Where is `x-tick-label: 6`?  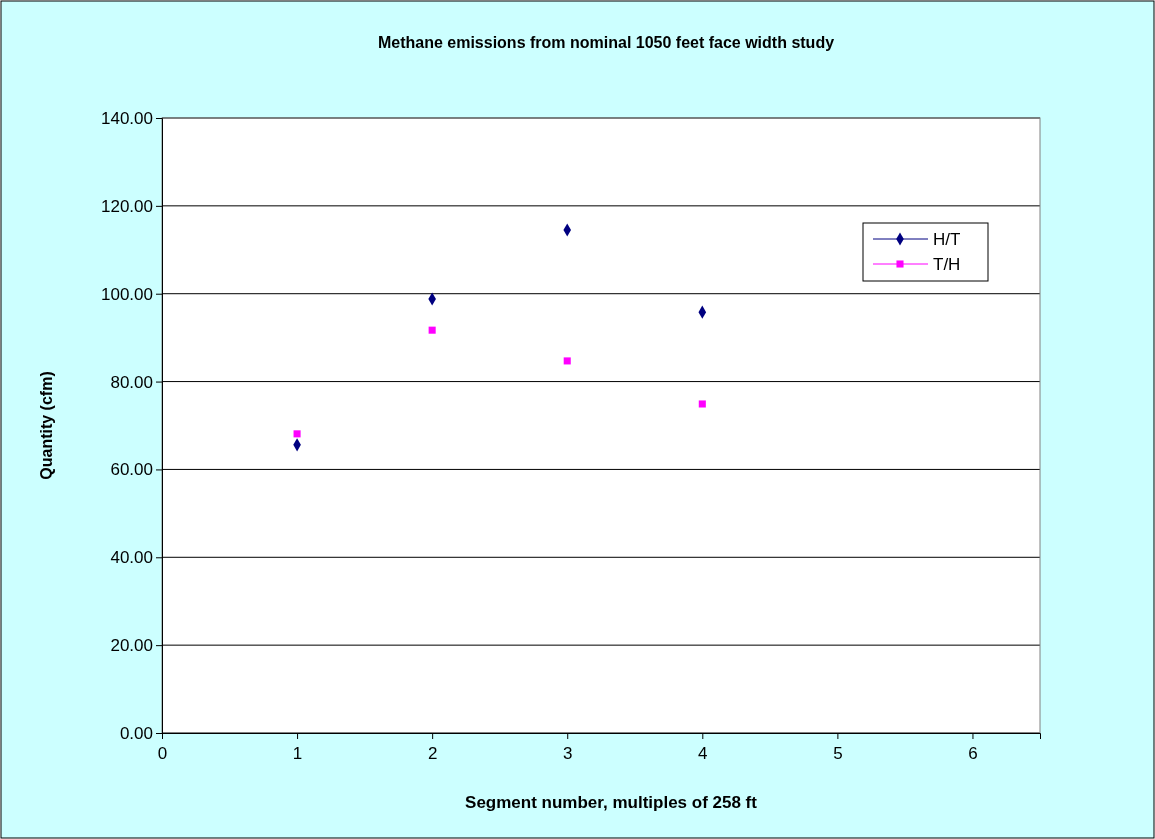
x-tick-label: 6 is located at coordinates (973, 753).